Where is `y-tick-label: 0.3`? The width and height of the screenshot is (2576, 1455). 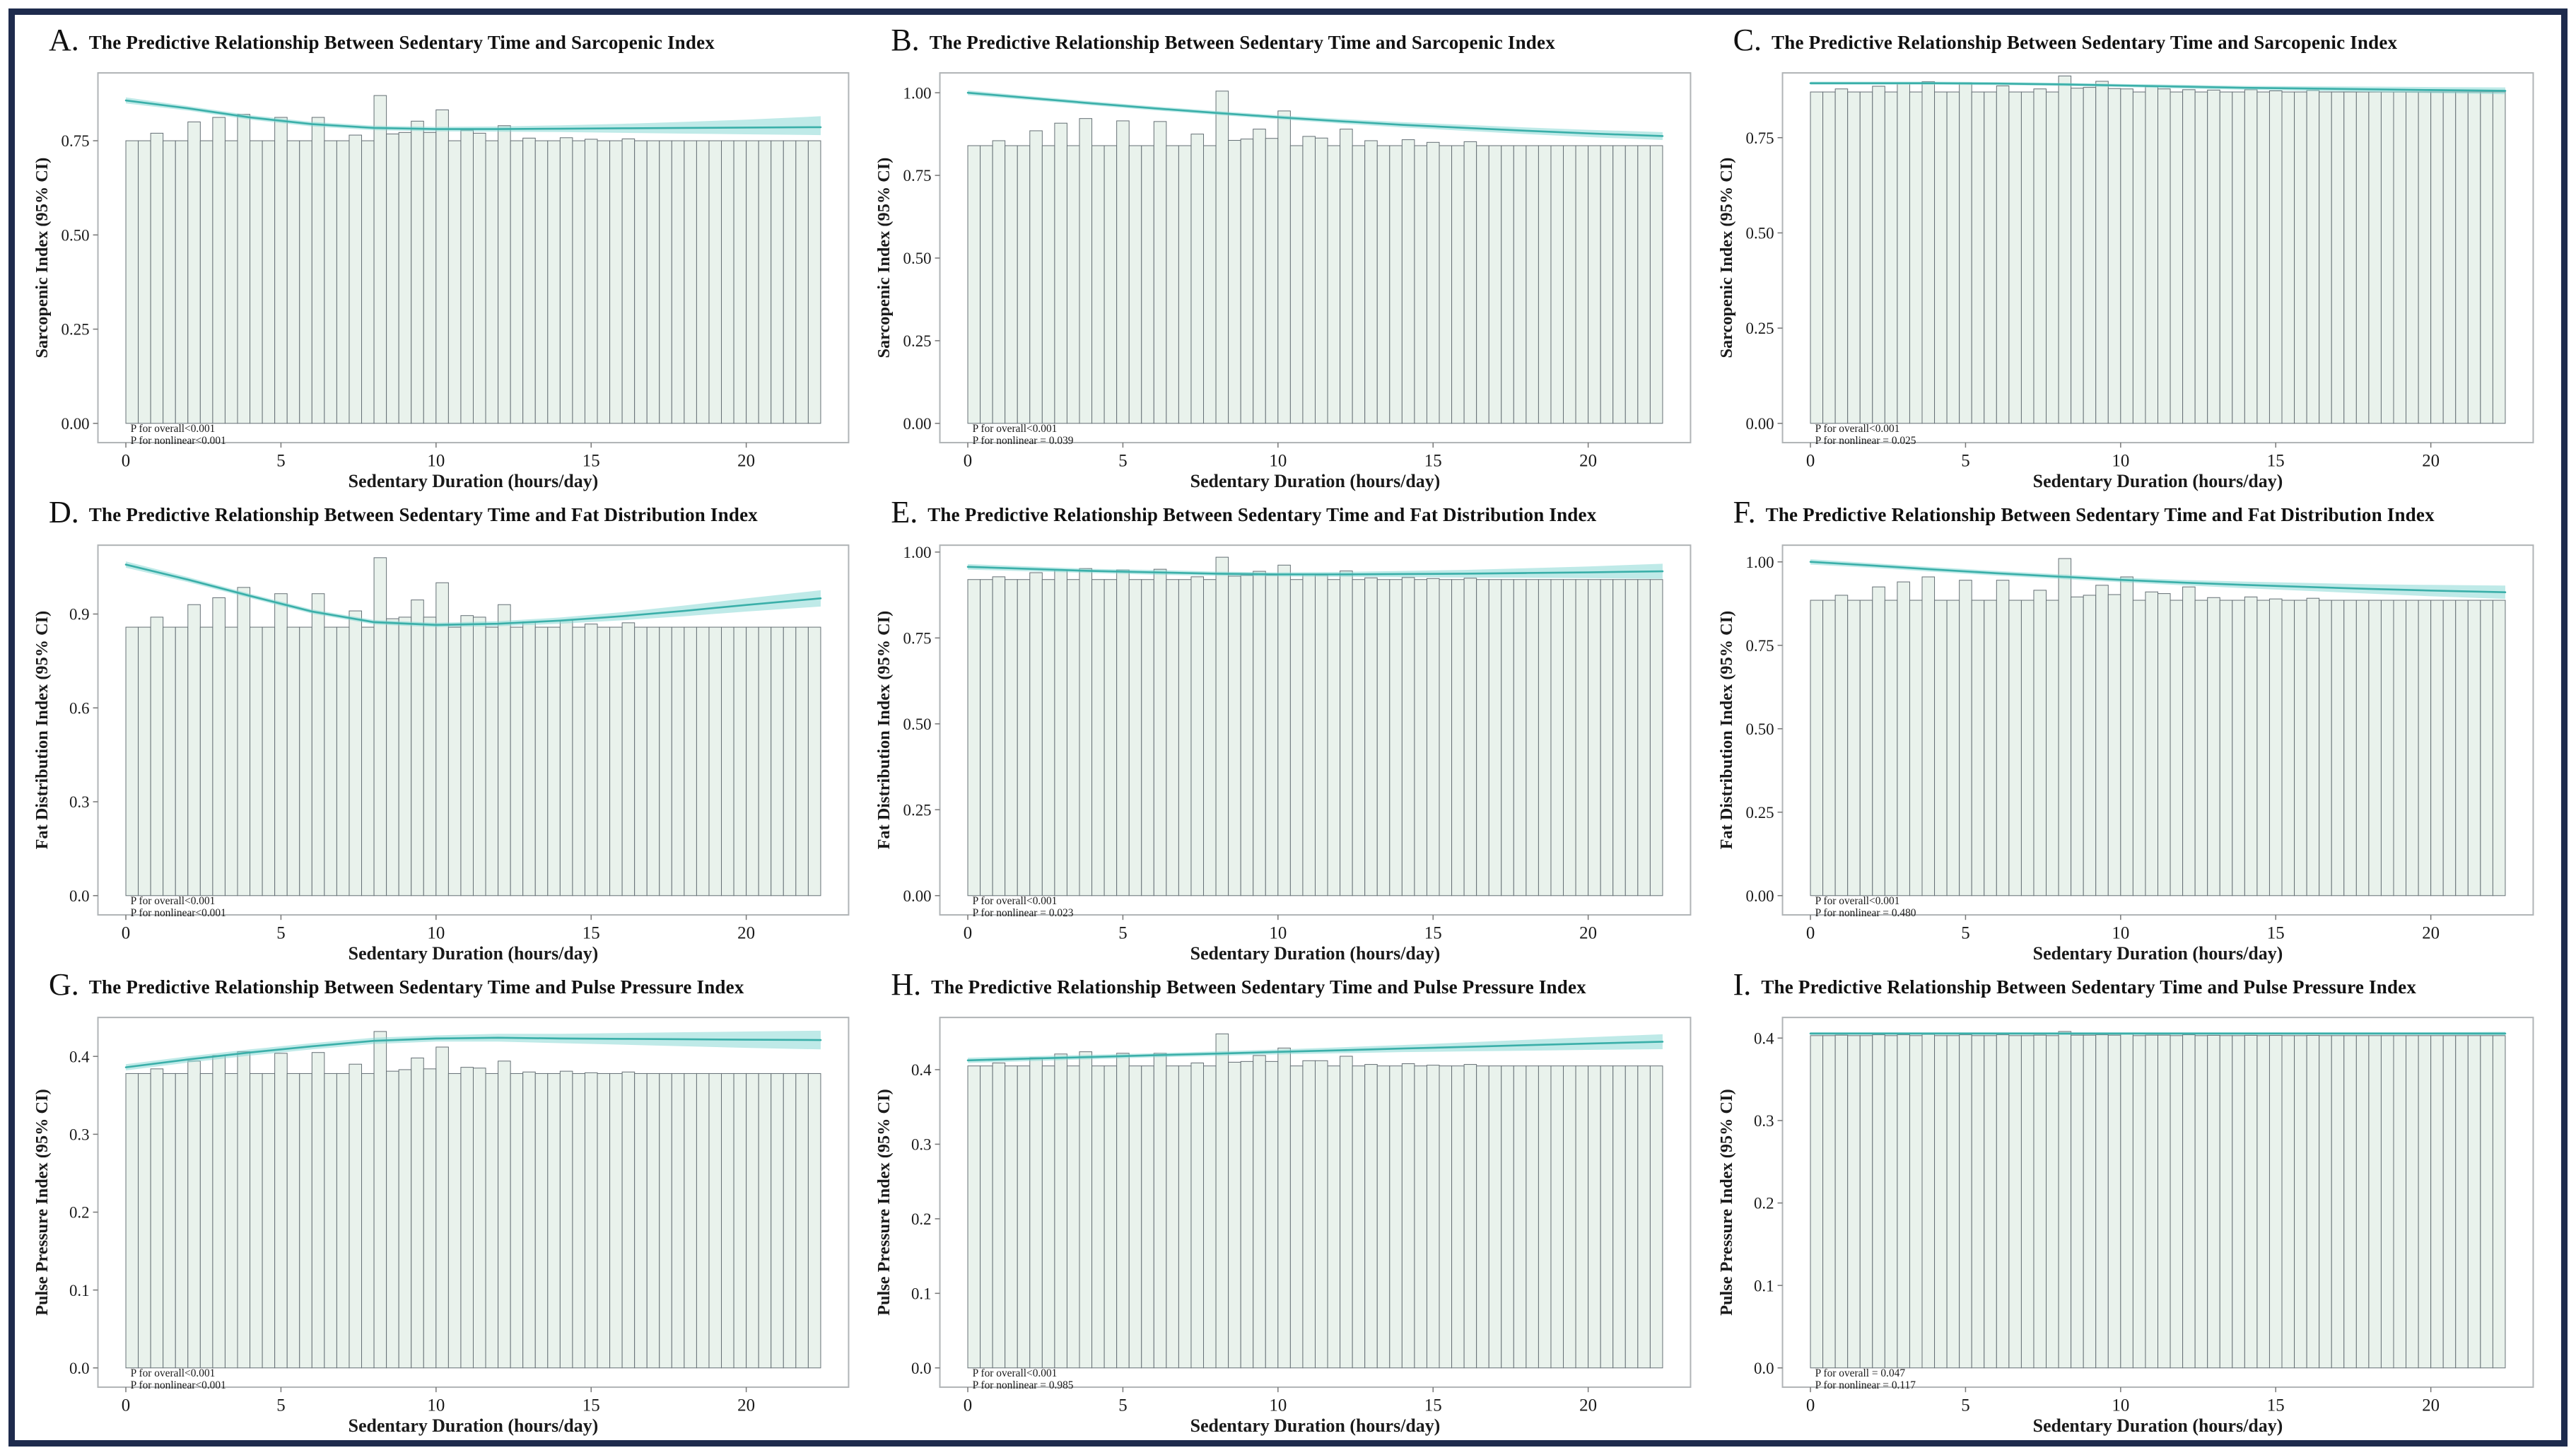 y-tick-label: 0.3 is located at coordinates (80, 802).